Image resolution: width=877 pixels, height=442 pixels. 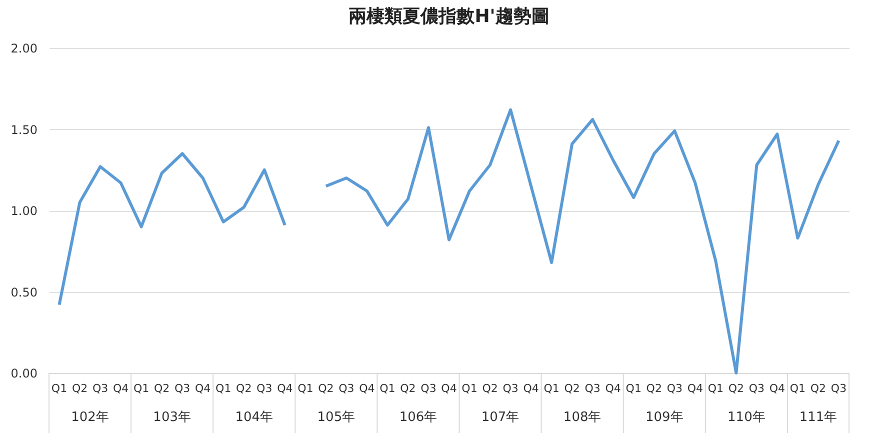 What do you see at coordinates (24, 211) in the screenshot?
I see `y-tick-label: 1.00` at bounding box center [24, 211].